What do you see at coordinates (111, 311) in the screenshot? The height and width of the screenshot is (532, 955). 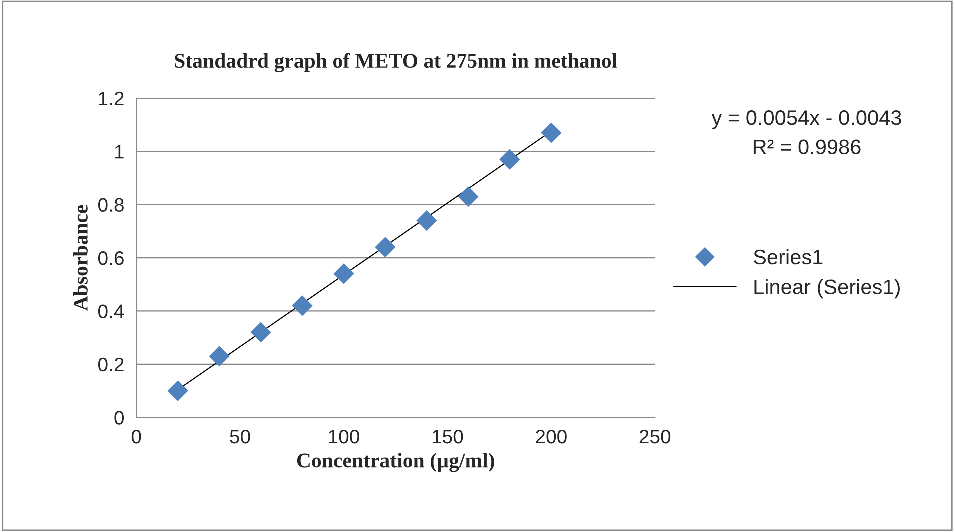 I see `y-tick-label: 0.4` at bounding box center [111, 311].